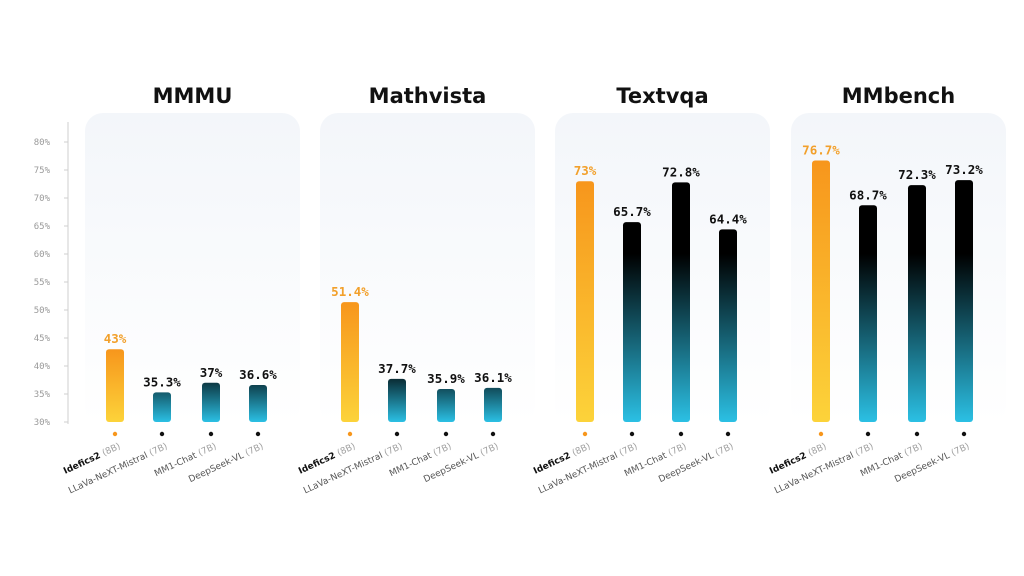 Image resolution: width=1024 pixels, height=576 pixels. What do you see at coordinates (162, 381) in the screenshot?
I see `value-label: 35.3%` at bounding box center [162, 381].